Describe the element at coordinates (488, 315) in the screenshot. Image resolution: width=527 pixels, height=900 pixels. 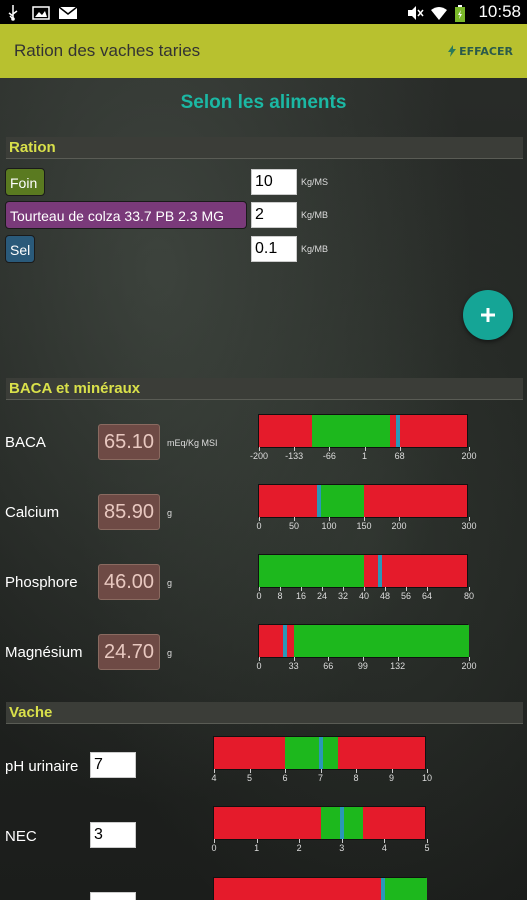
I see `add-food-button` at that location.